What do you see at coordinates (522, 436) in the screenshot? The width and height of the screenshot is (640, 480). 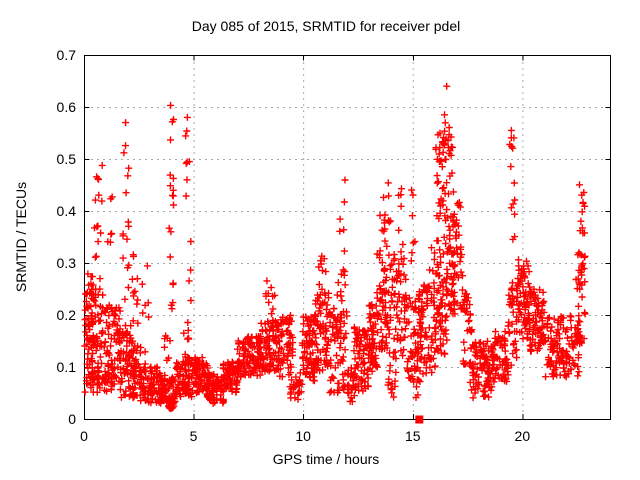 I see `x-tick-label: 20` at bounding box center [522, 436].